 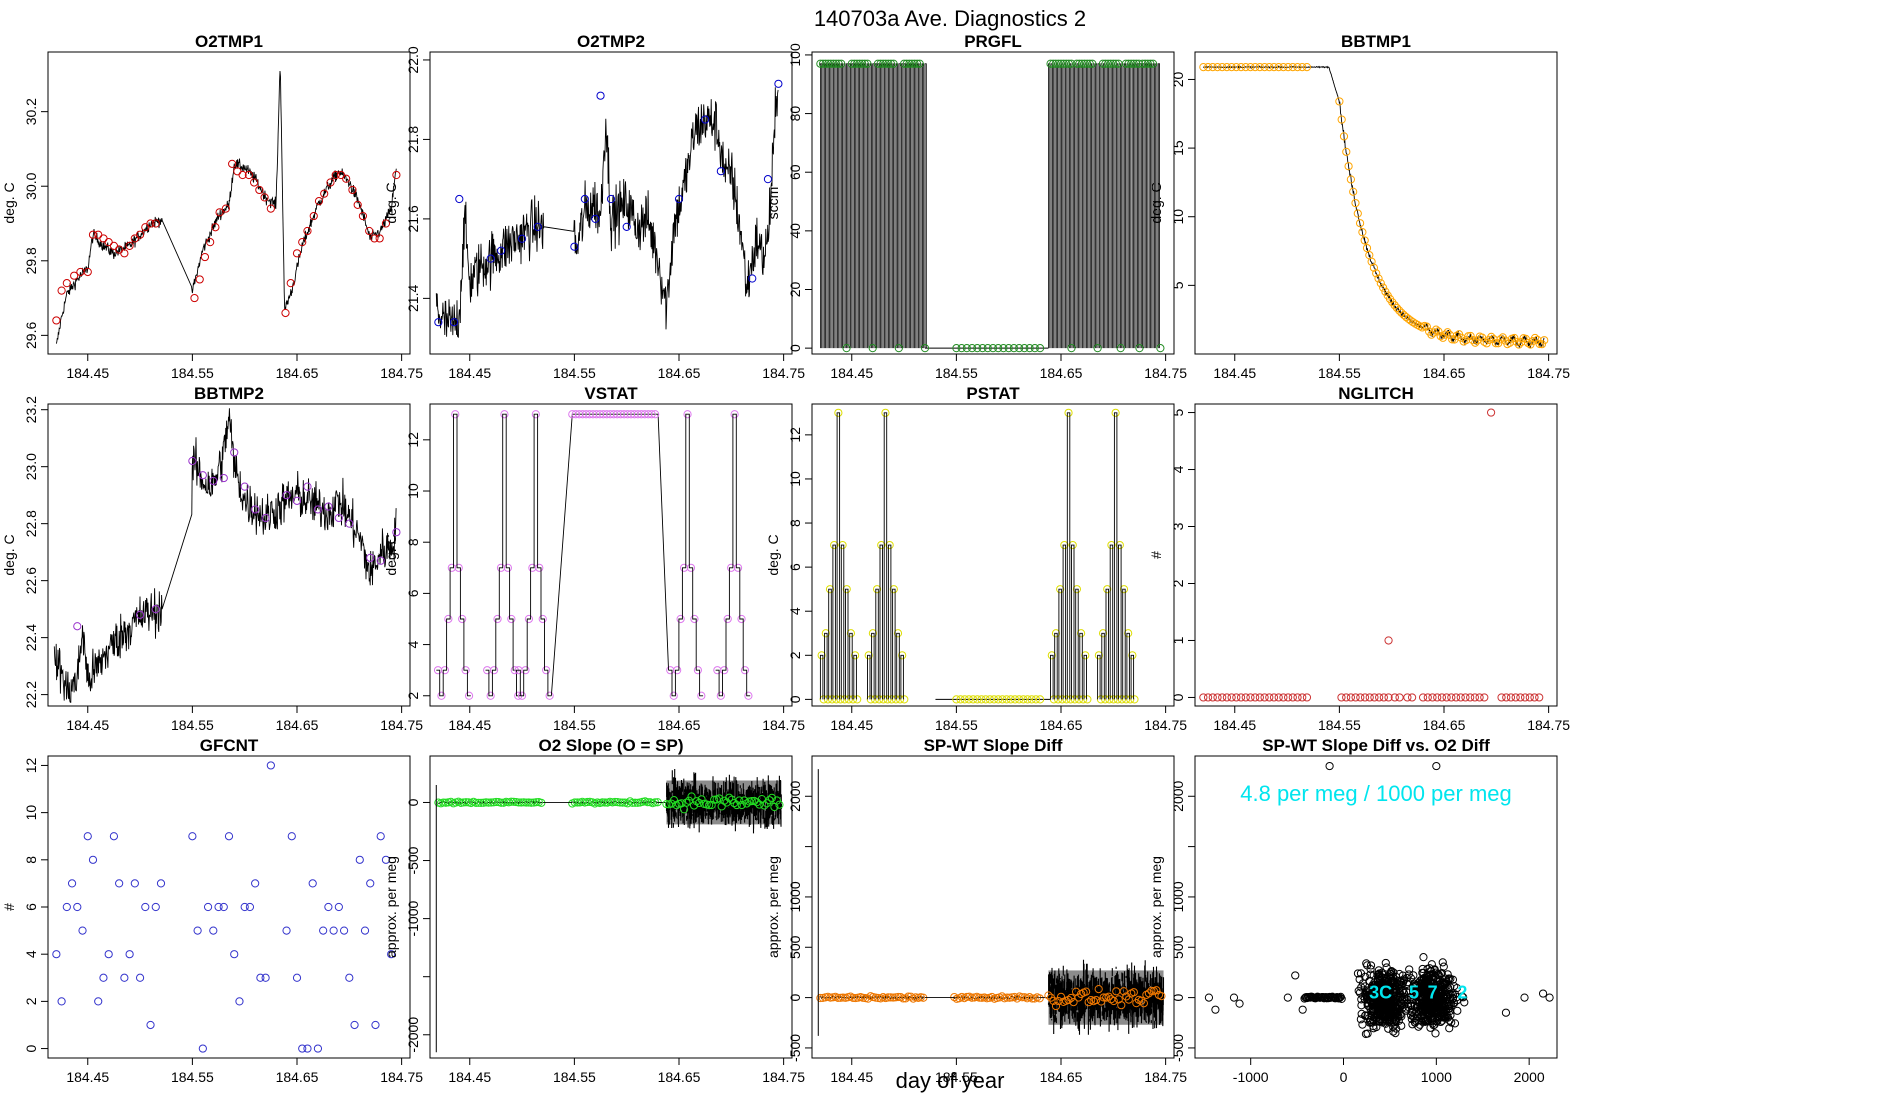 What do you see at coordinates (1178, 583) in the screenshot?
I see `y-tick-label: 2` at bounding box center [1178, 583].